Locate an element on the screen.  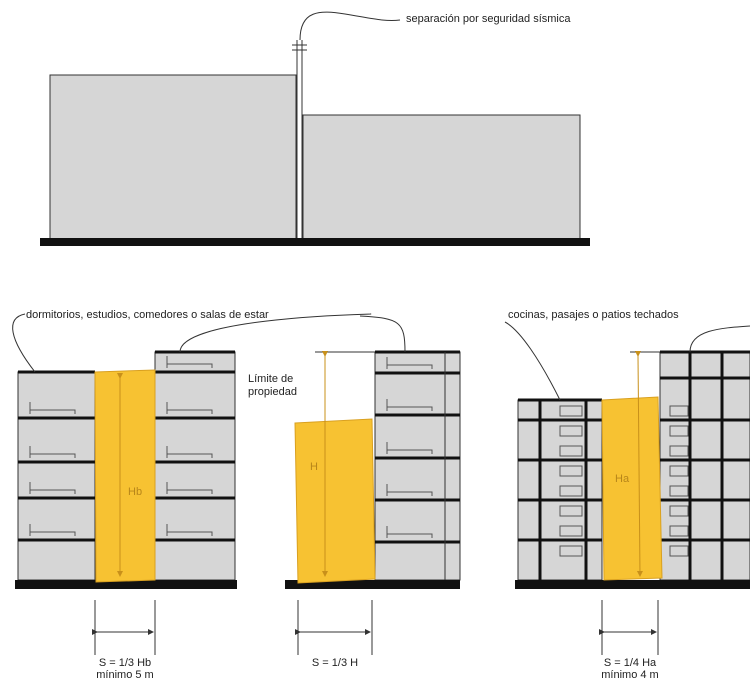
height-label: Hb is located at coordinates (135, 492).